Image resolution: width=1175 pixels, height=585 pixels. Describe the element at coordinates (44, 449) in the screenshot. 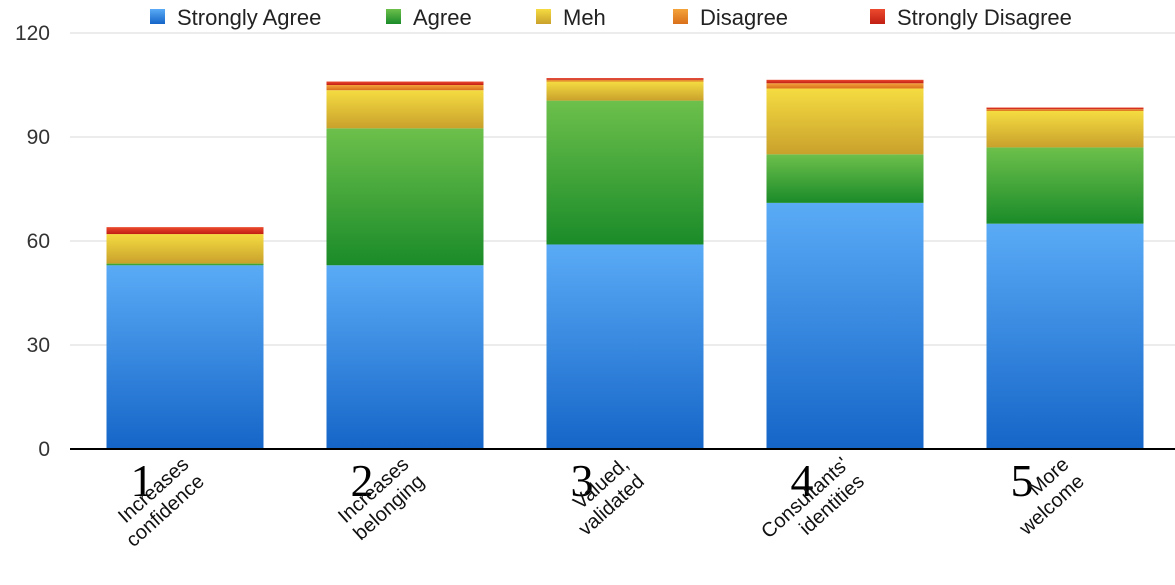

I see `y-tick-label: 0` at that location.